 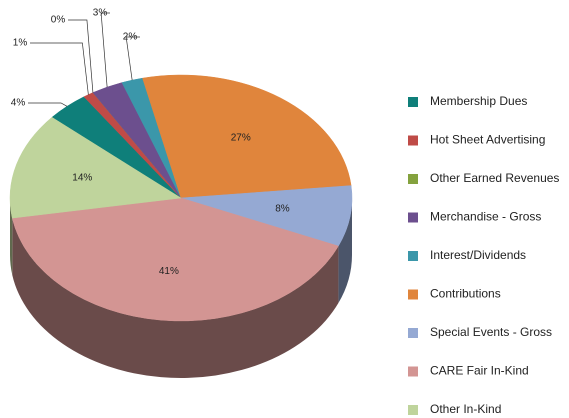 I want to click on data-label: 8%, so click(x=282, y=209).